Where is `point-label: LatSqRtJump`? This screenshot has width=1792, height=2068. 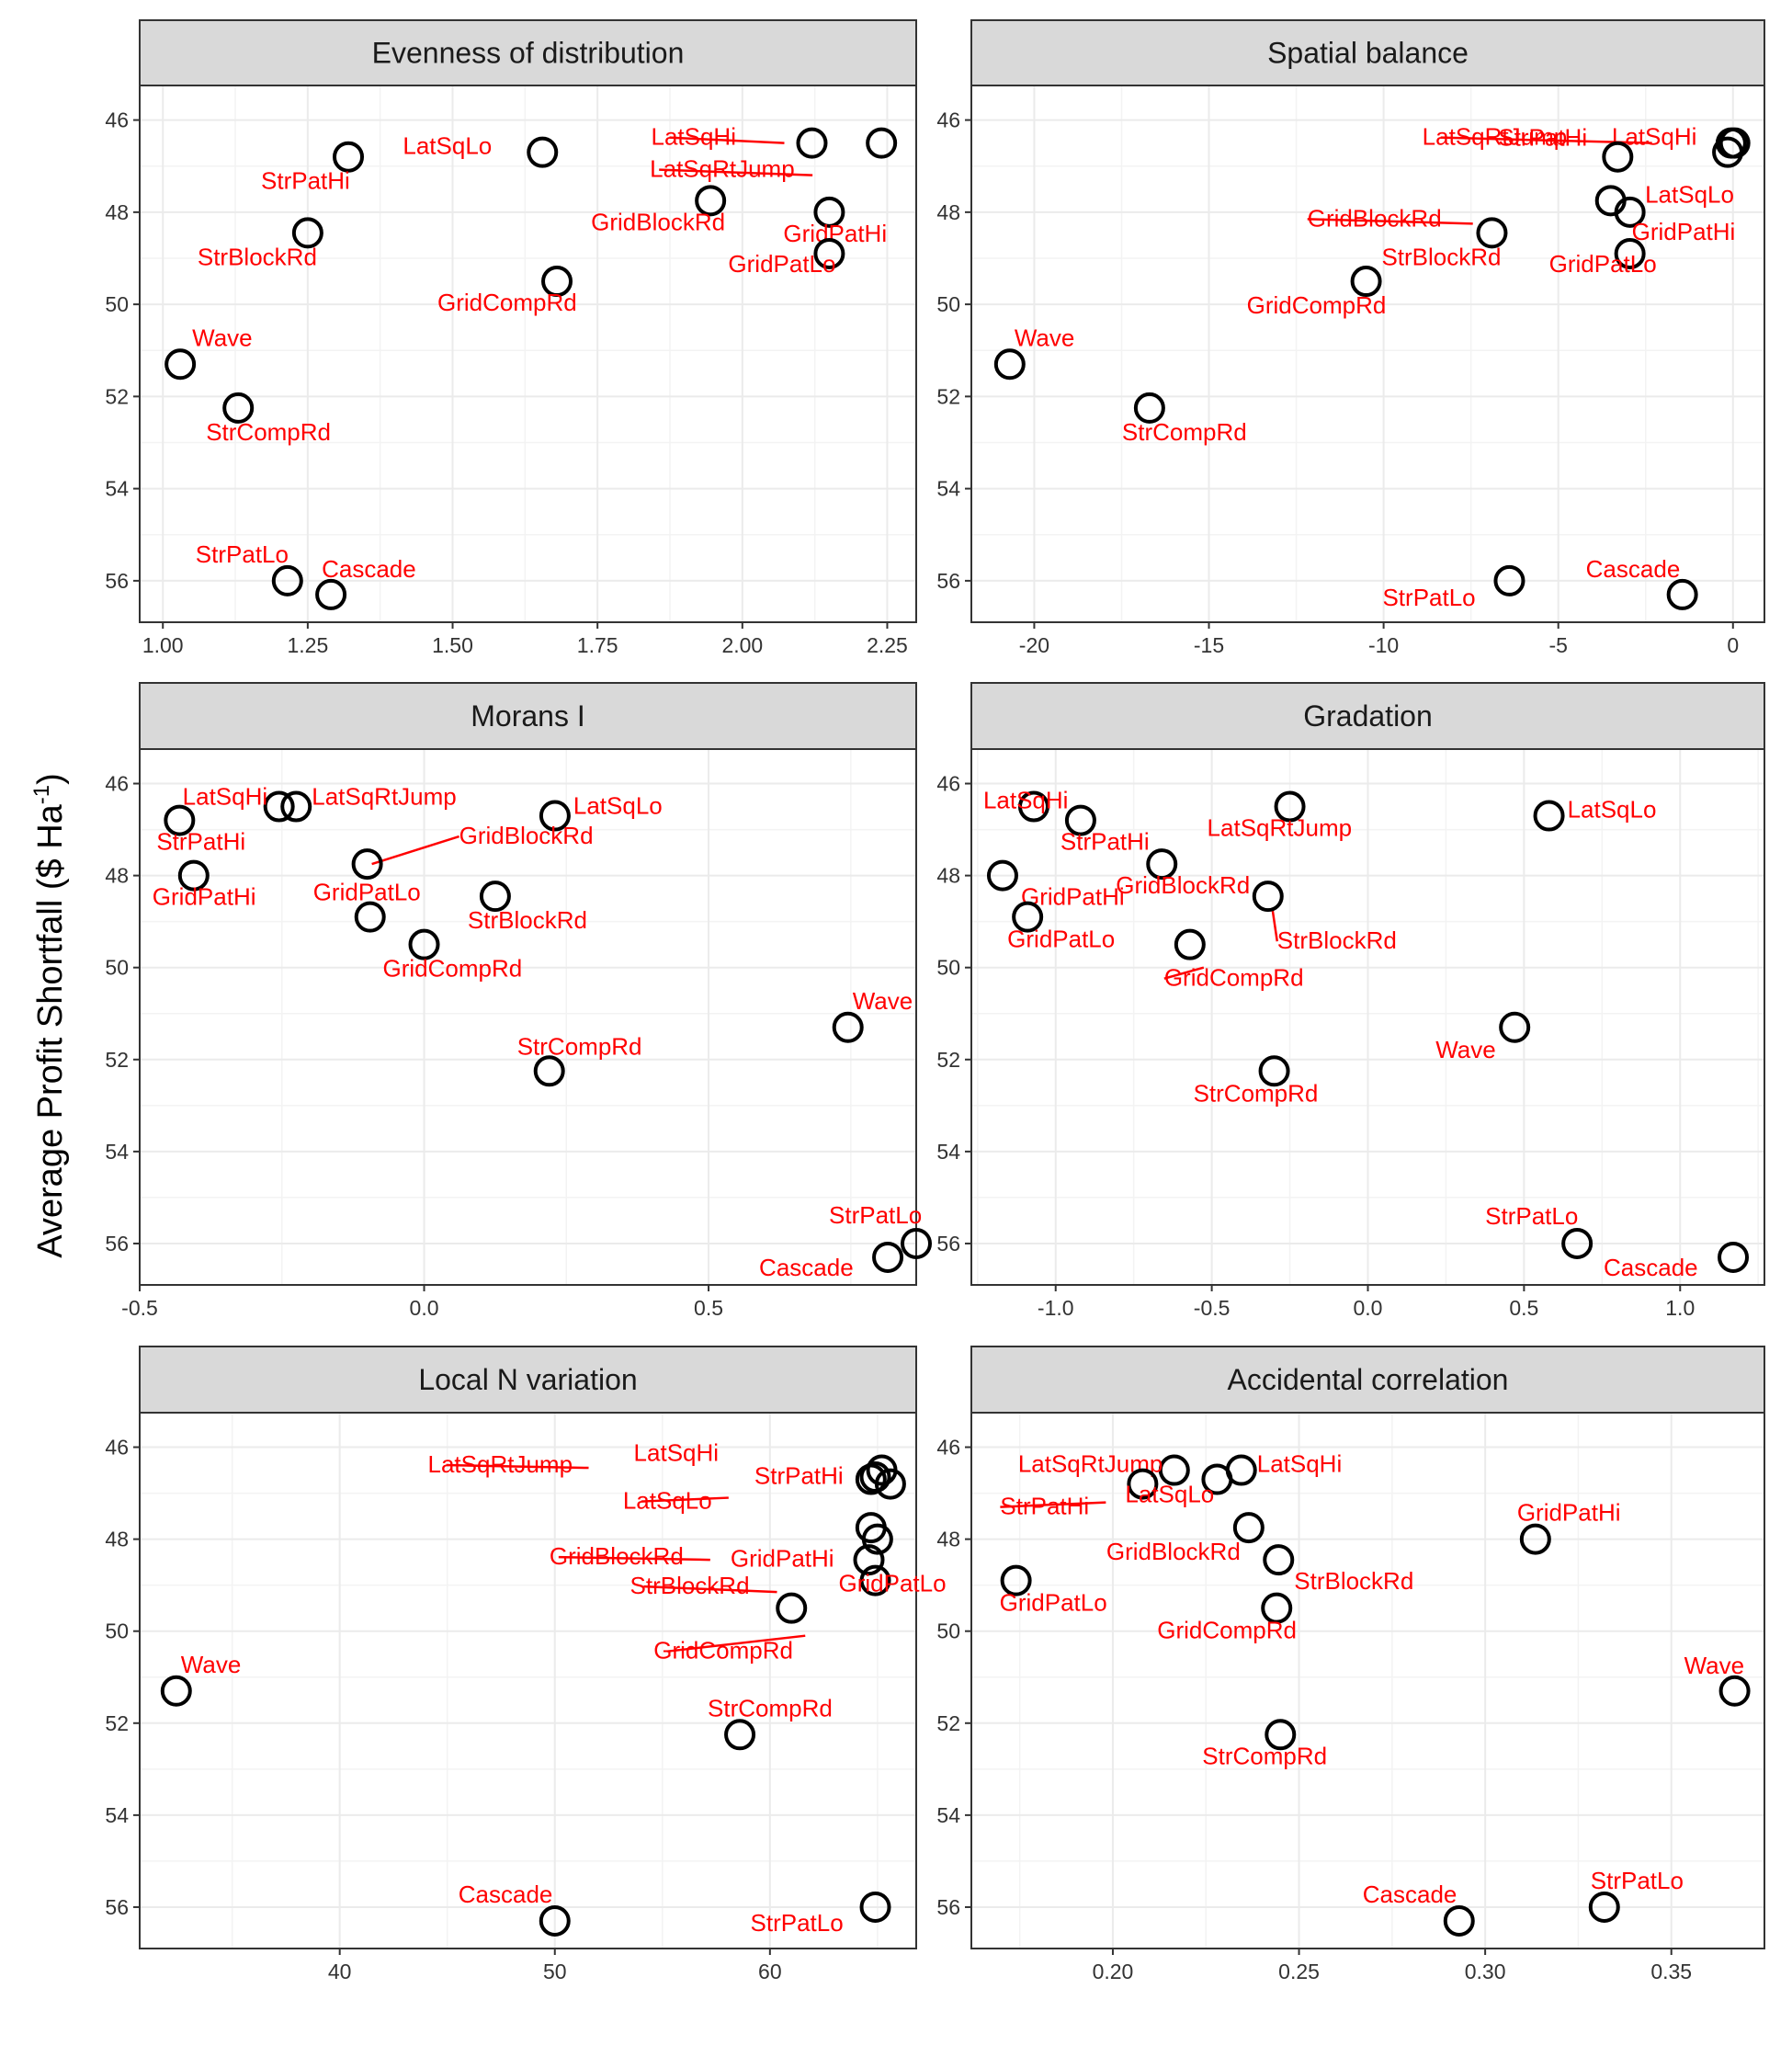 point-label: LatSqRtJump is located at coordinates (1090, 1464).